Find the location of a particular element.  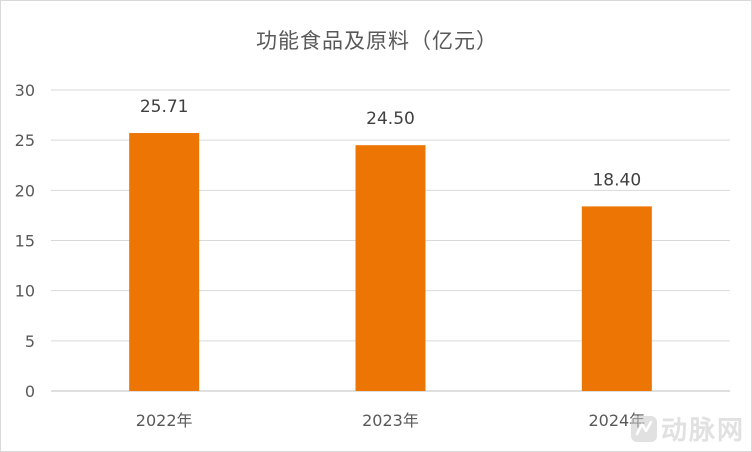

y-axis-ticks: 0 5 10 15 20 25 30 is located at coordinates (25, 241).